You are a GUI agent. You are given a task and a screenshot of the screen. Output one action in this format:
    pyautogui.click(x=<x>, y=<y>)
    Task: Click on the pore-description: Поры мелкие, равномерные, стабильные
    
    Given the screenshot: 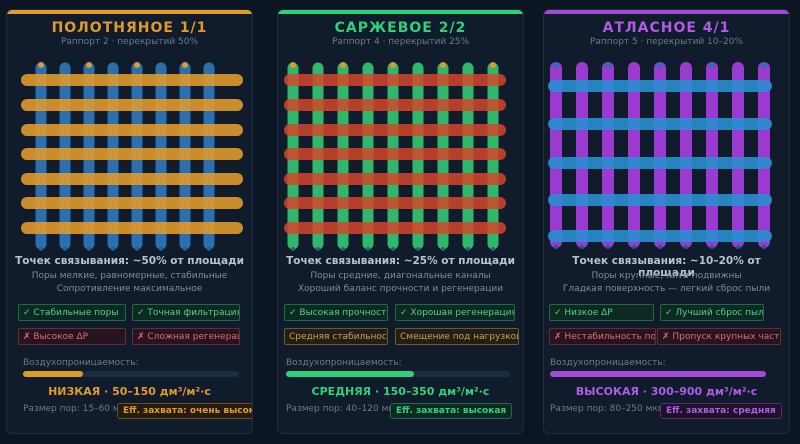 What is the action you would take?
    pyautogui.click(x=129, y=276)
    